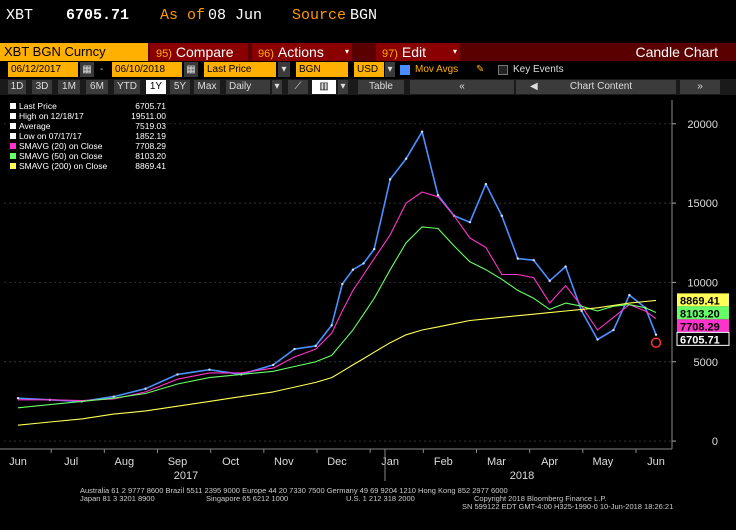 Image resolution: width=736 pixels, height=530 pixels. What do you see at coordinates (418, 52) in the screenshot?
I see `edit-button: 97) Edit ▾` at bounding box center [418, 52].